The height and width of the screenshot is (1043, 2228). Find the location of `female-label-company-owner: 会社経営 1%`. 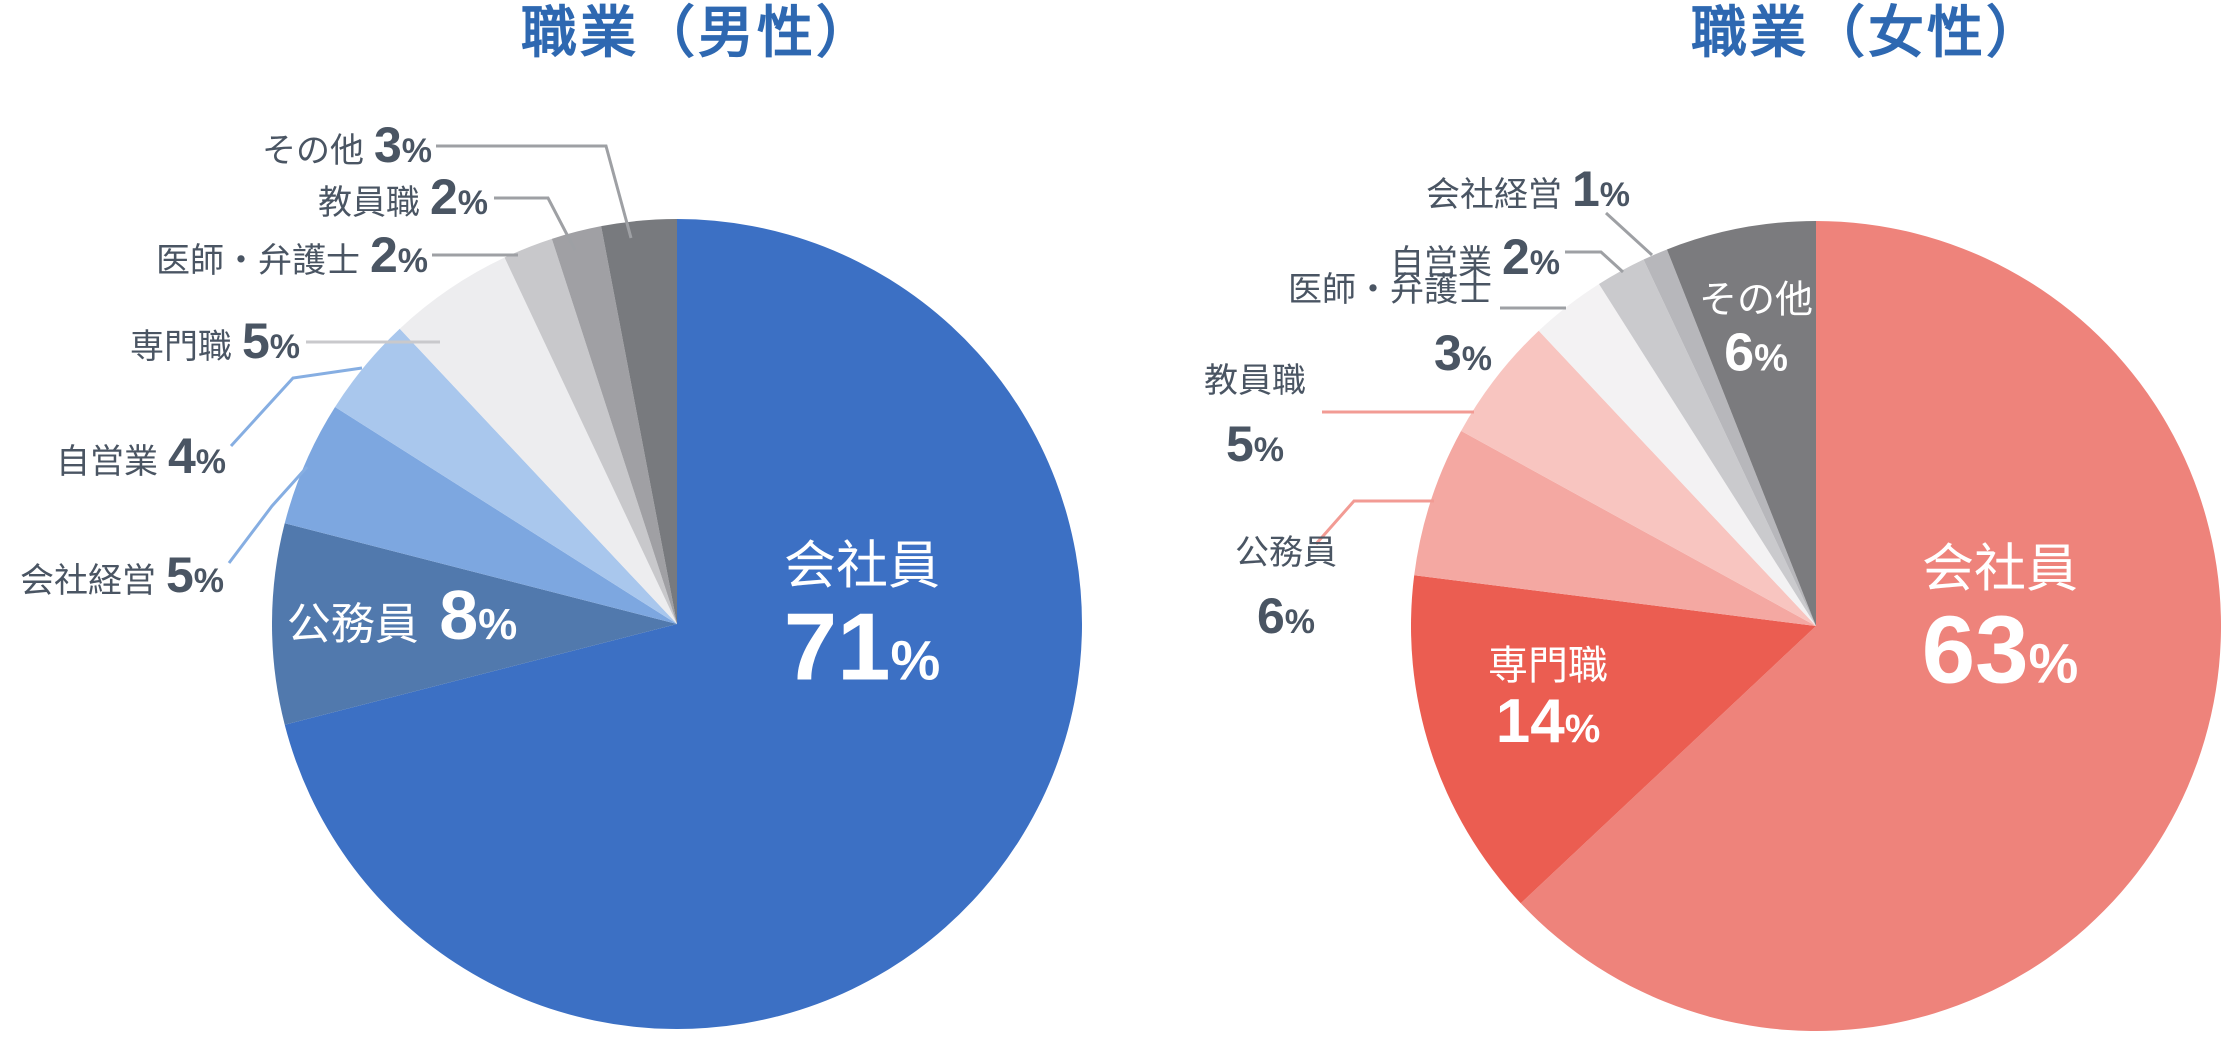

female-label-company-owner: 会社経営 1% is located at coordinates (1527, 188).